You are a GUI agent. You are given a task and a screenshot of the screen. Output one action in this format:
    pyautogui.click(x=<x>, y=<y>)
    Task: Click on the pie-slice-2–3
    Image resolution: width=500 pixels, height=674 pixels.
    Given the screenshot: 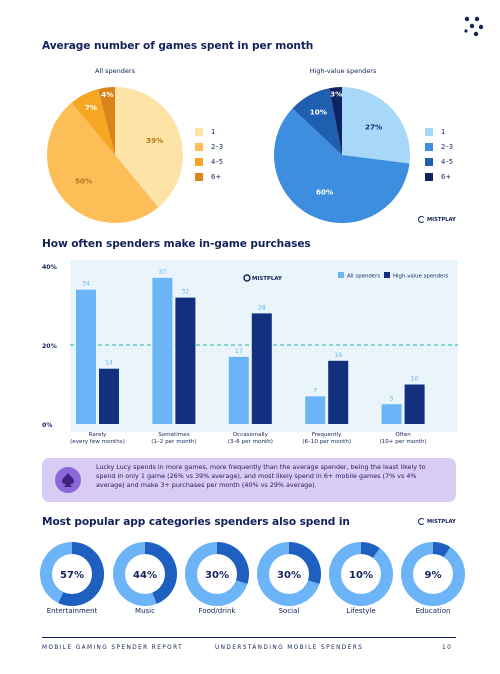 What is the action you would take?
    pyautogui.click(x=103, y=162)
    